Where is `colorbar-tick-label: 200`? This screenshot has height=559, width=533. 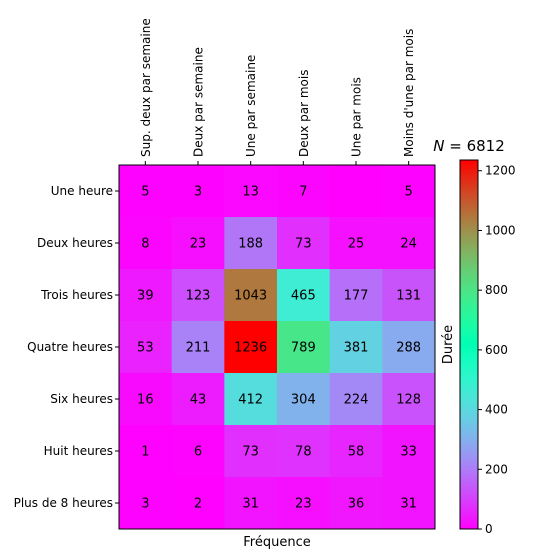
colorbar-tick-label: 200 is located at coordinates (496, 469).